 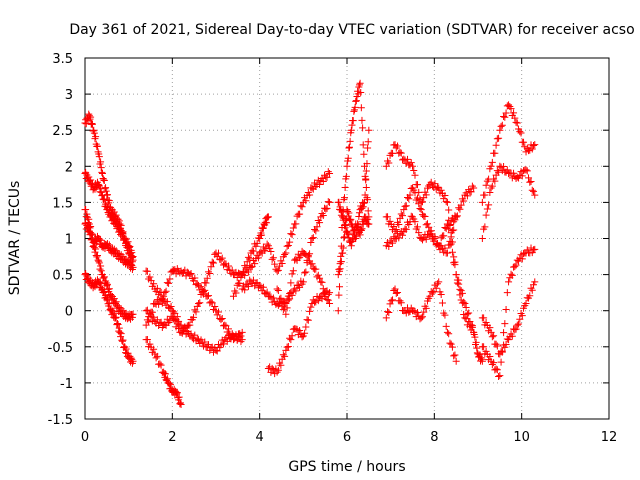 What do you see at coordinates (508, 318) in the screenshot?
I see `series-track-y` at bounding box center [508, 318].